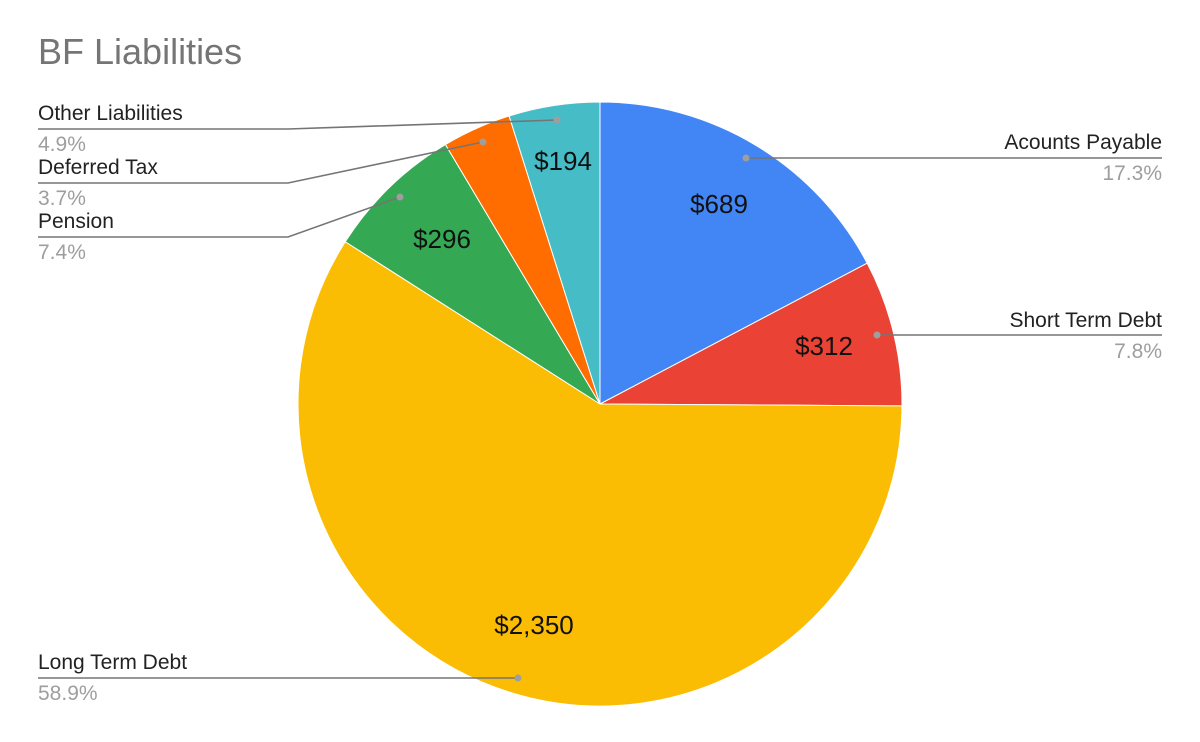 The height and width of the screenshot is (742, 1200). Describe the element at coordinates (557, 120) in the screenshot. I see `callout-dot-other-liabilities` at that location.